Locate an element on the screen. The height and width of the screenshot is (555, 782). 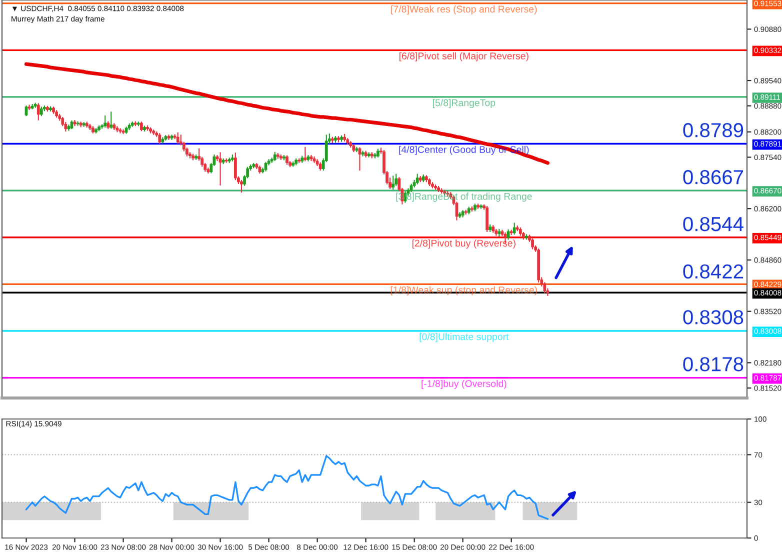
text: 0.8789 is located at coordinates (713, 130).